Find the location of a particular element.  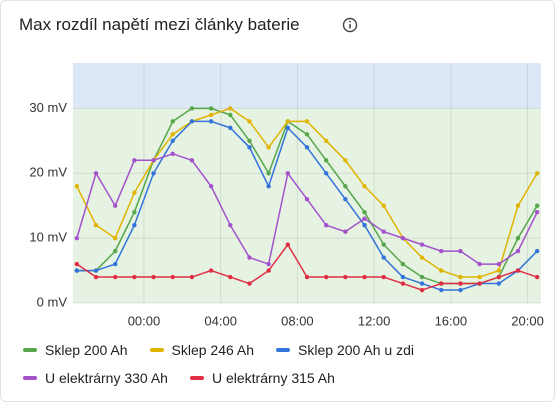

x-tick-label: 08:00 is located at coordinates (297, 320).